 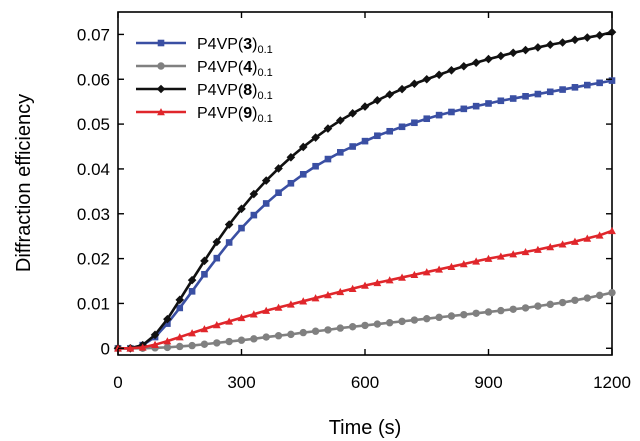 What do you see at coordinates (204, 80) in the screenshot?
I see `legend: P4VP(3)0.1 P4VP(4)0.1 P4VP(8)0.1 P4VP(9)0.1` at bounding box center [204, 80].